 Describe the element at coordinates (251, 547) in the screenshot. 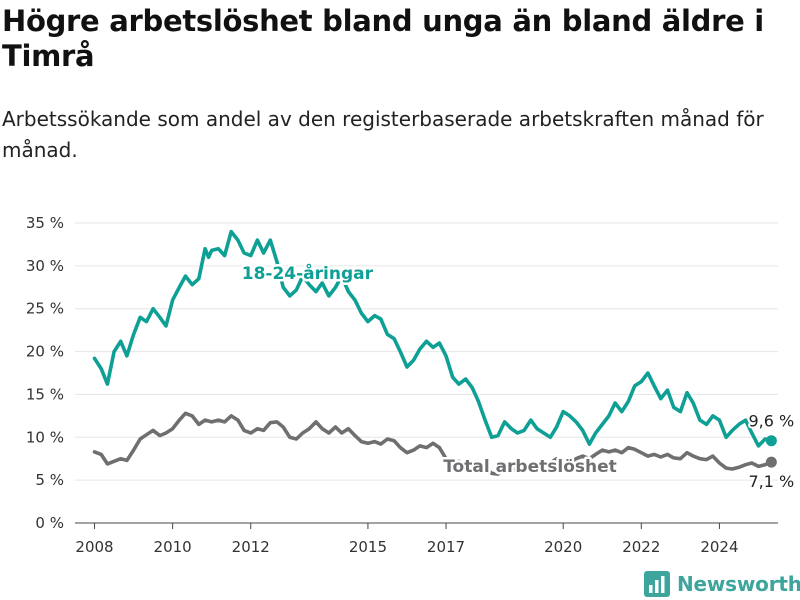

I see `x-tick-label: 2012` at that location.